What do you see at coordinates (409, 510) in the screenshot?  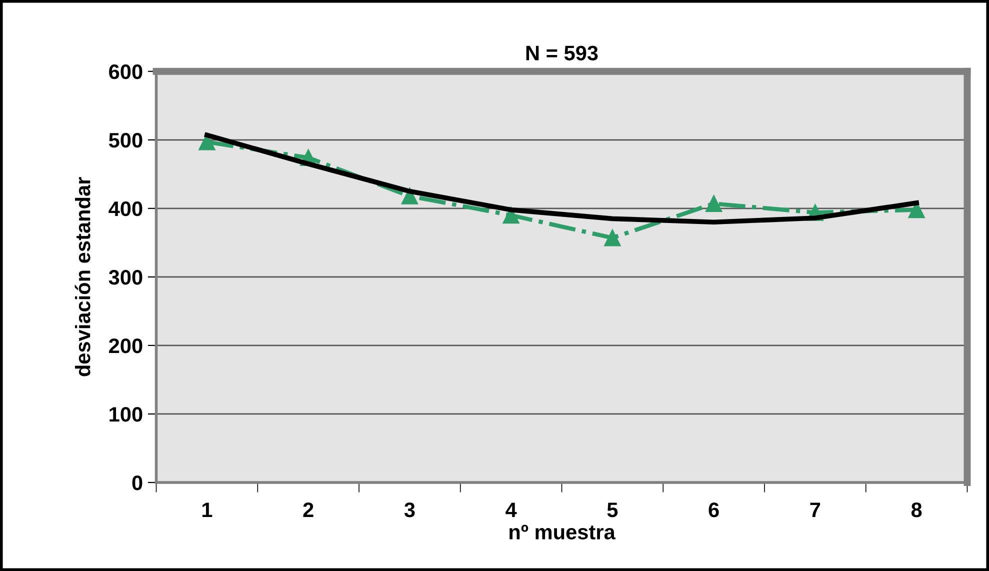 I see `x-tick-label: 3` at bounding box center [409, 510].